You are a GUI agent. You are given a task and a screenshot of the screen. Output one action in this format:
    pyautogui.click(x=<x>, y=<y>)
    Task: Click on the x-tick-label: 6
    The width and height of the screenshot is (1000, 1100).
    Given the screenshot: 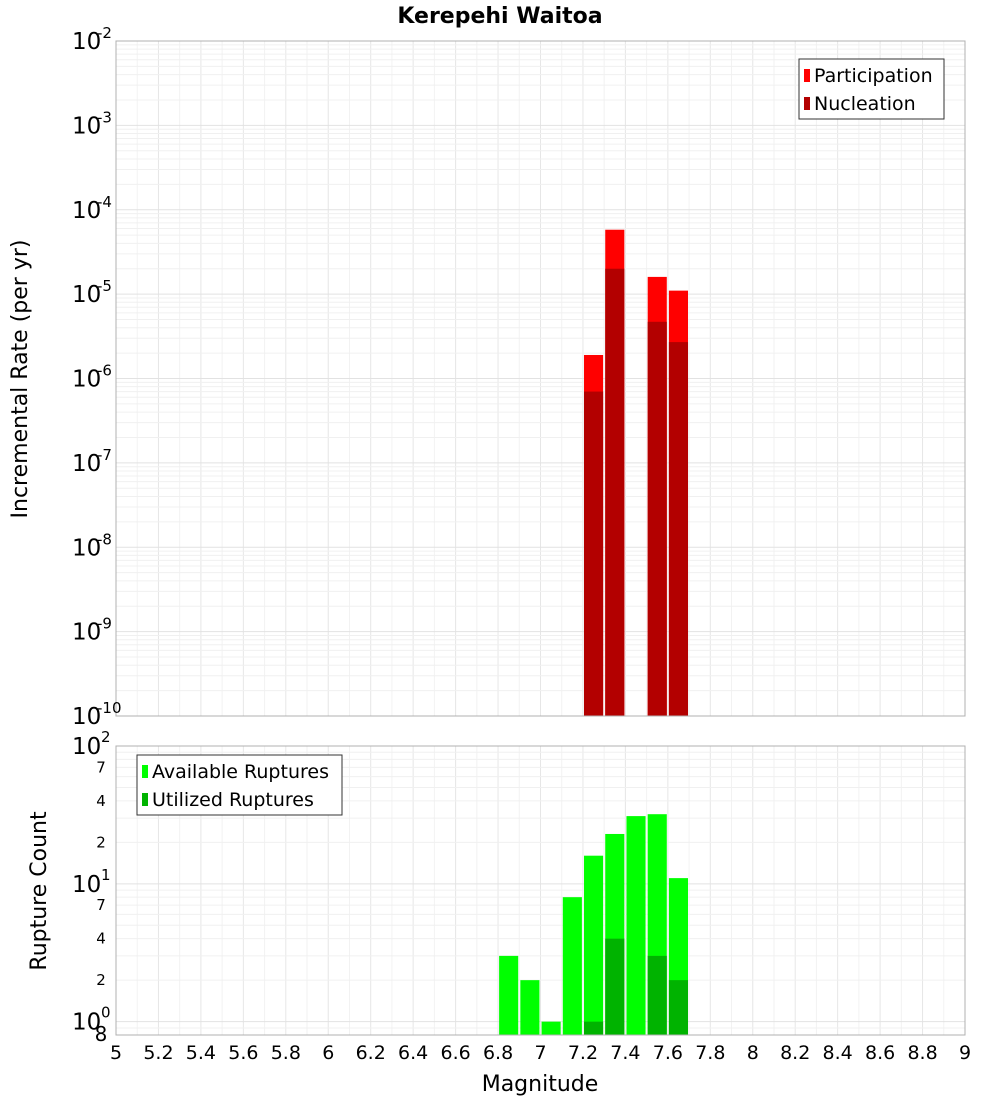 What is the action you would take?
    pyautogui.click(x=328, y=1053)
    